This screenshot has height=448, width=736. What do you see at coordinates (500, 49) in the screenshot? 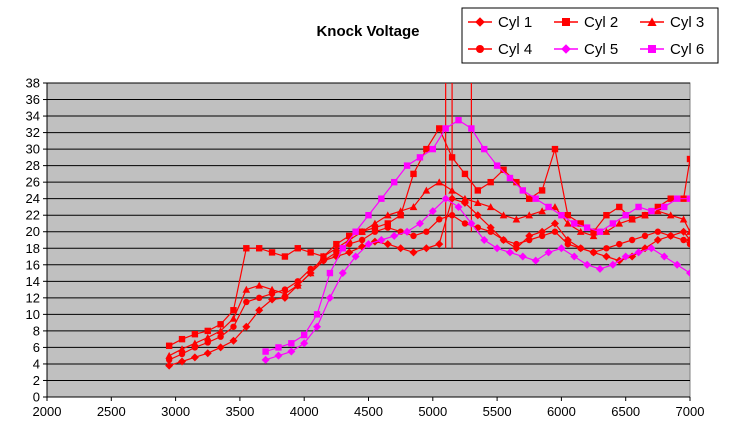
I see `legend-item: Cyl 4` at bounding box center [500, 49].